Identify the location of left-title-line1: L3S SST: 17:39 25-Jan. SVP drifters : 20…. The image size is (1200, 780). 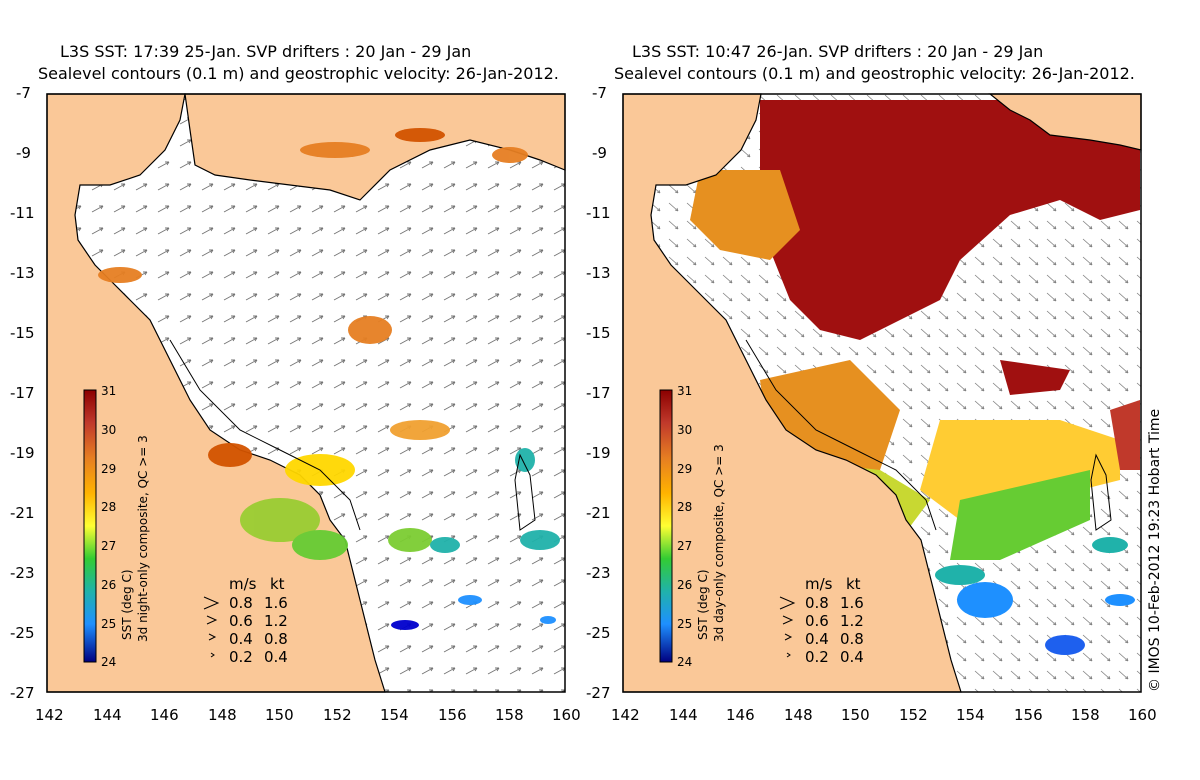
(266, 51).